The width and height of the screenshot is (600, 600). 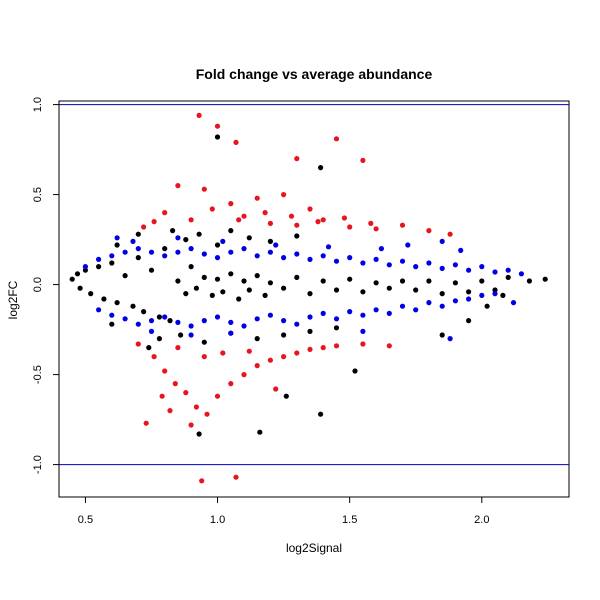 What do you see at coordinates (314, 74) in the screenshot?
I see `chart-title: Fold change vs average abundance` at bounding box center [314, 74].